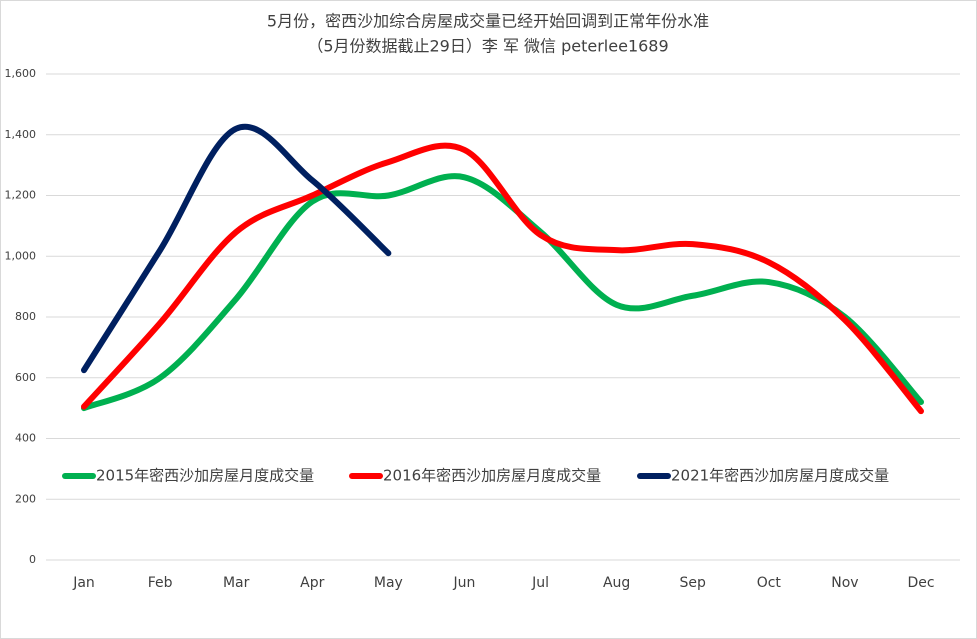 The image size is (977, 639). Describe the element at coordinates (160, 583) in the screenshot. I see `x-tick-label: Feb` at that location.